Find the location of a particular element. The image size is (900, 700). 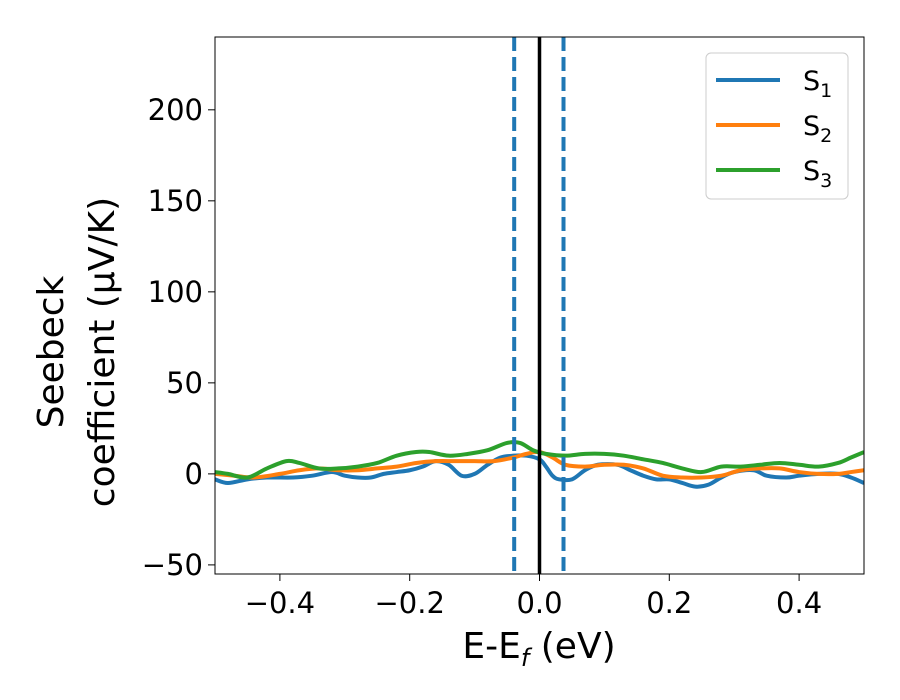

legend-label-subscript: 2 is located at coordinates (826, 136).